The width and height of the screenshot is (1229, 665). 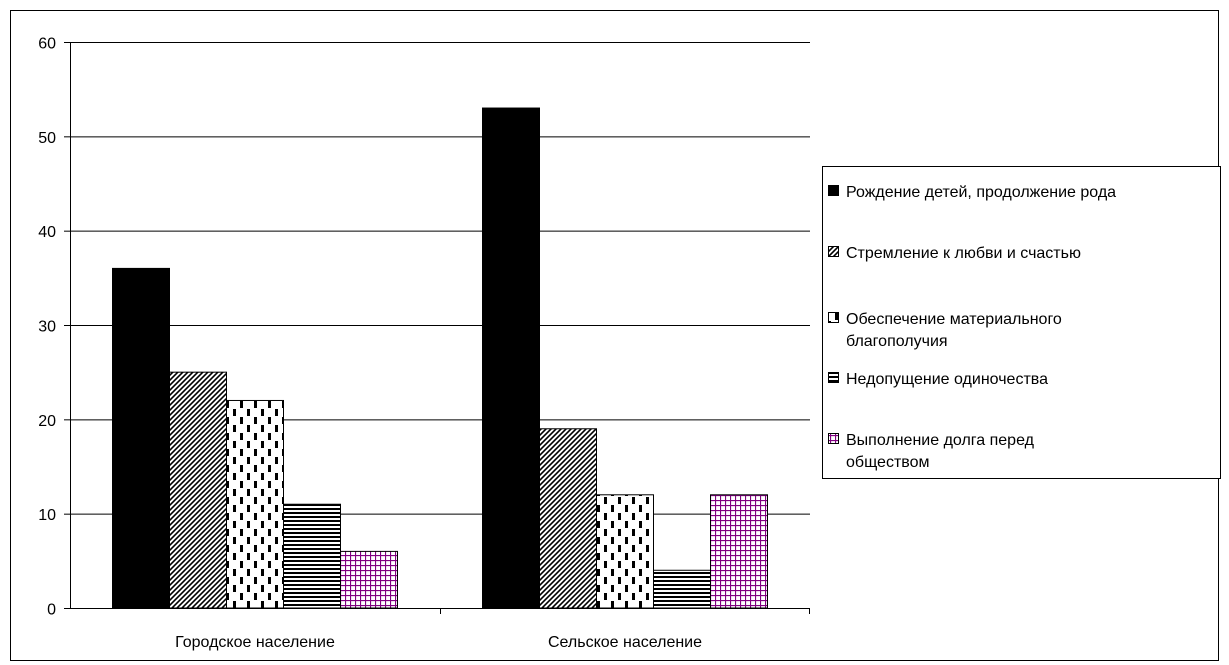 What do you see at coordinates (47, 138) in the screenshot?
I see `y-tick-label: 50` at bounding box center [47, 138].